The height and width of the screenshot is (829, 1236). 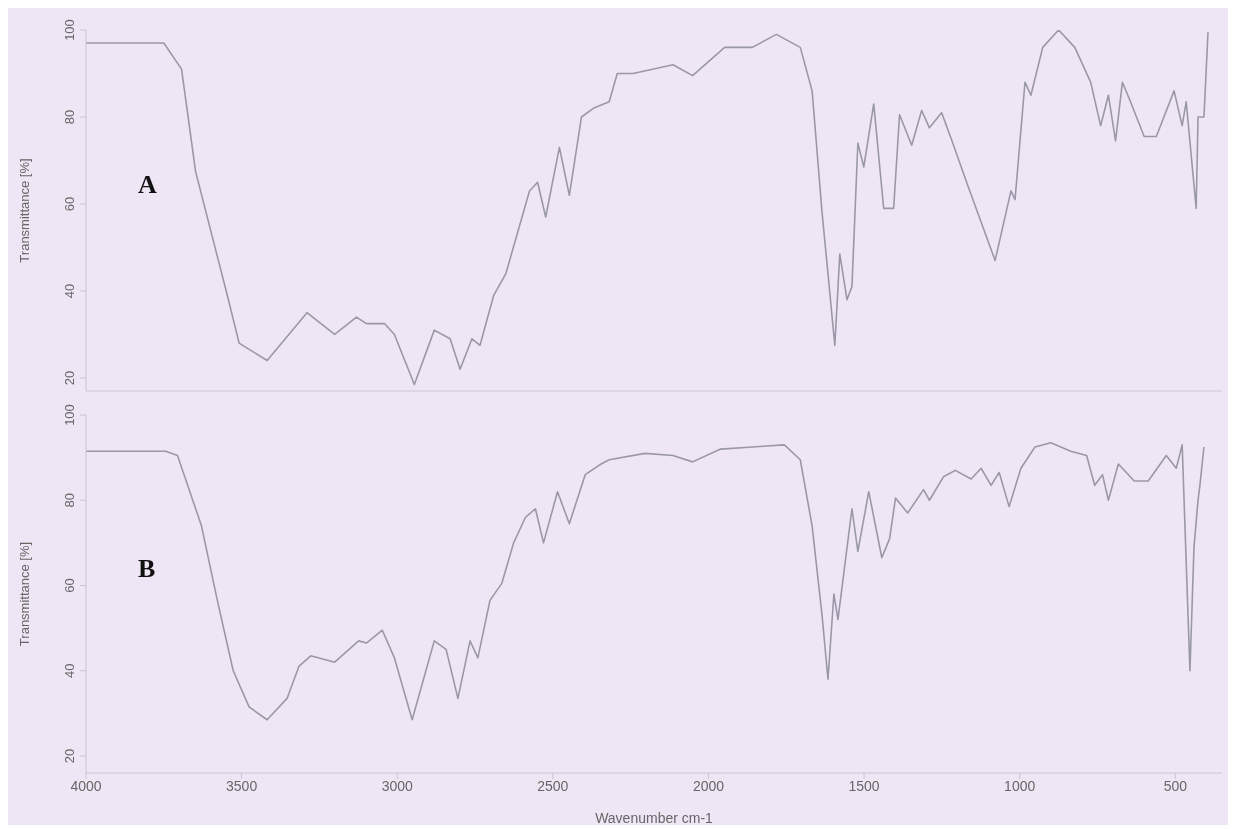 I want to click on x-tick-label: 2000, so click(x=708, y=785).